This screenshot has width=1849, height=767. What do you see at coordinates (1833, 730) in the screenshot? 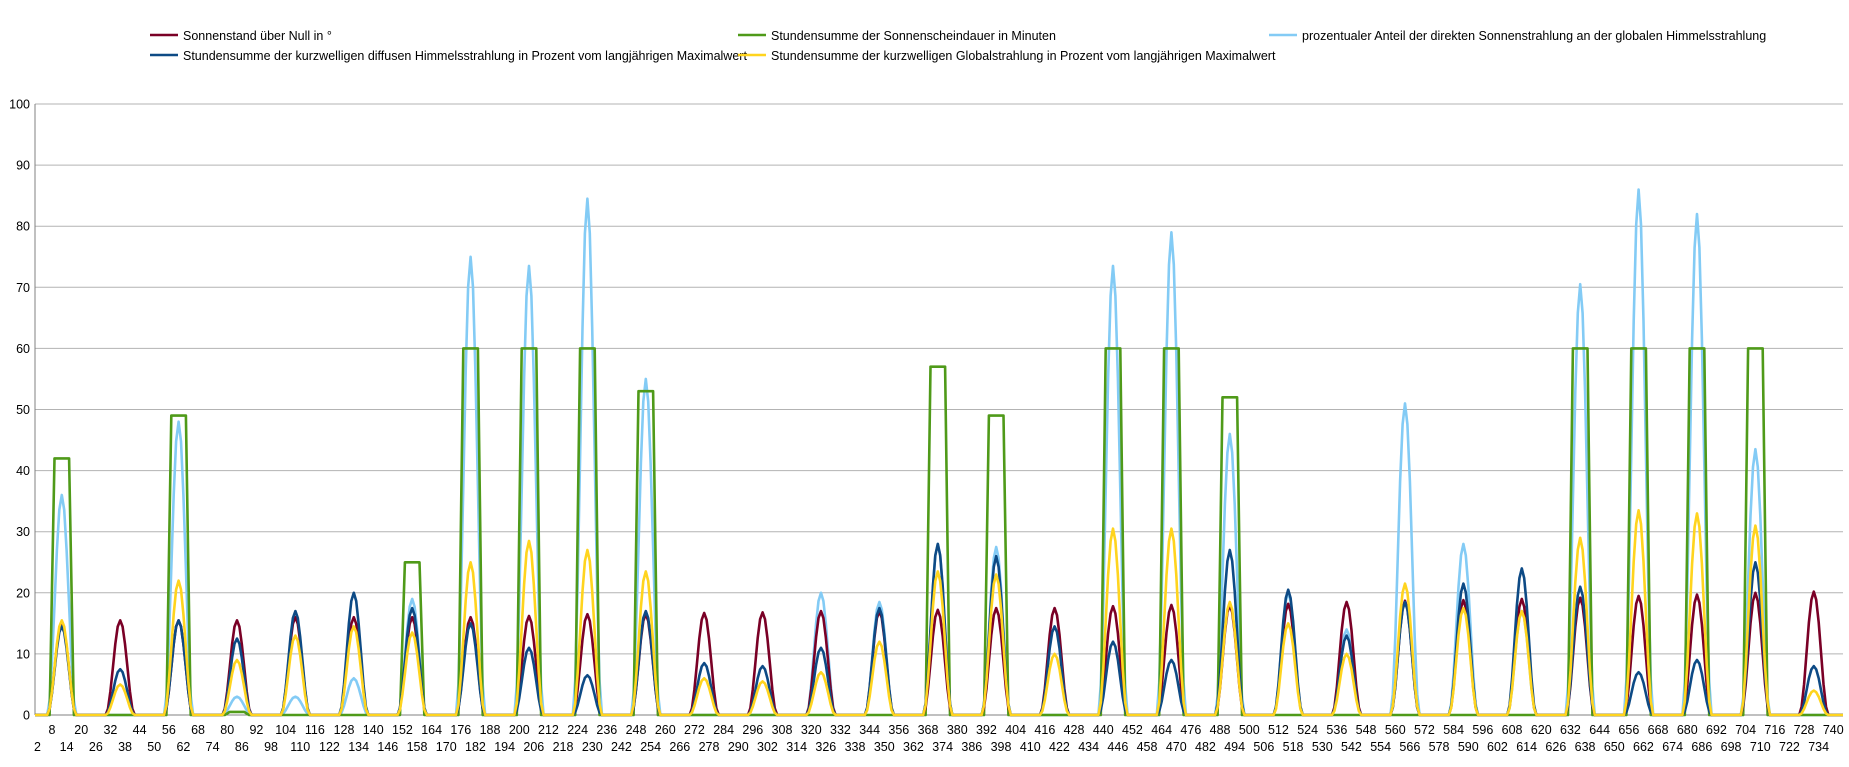
I see `x-tick-label-740: 740` at bounding box center [1833, 730].